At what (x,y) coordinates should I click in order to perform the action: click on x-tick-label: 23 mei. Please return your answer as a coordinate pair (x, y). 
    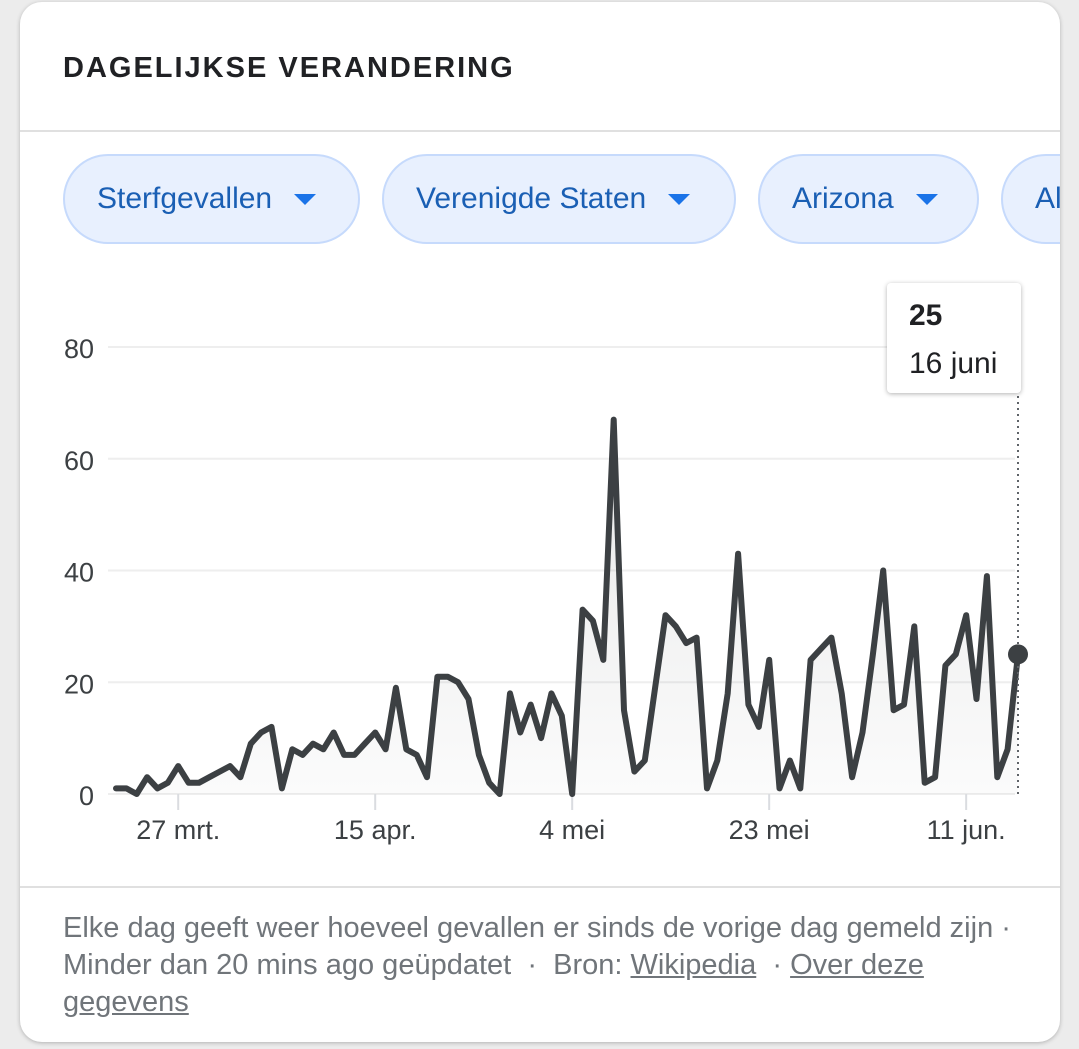
    Looking at the image, I should click on (769, 830).